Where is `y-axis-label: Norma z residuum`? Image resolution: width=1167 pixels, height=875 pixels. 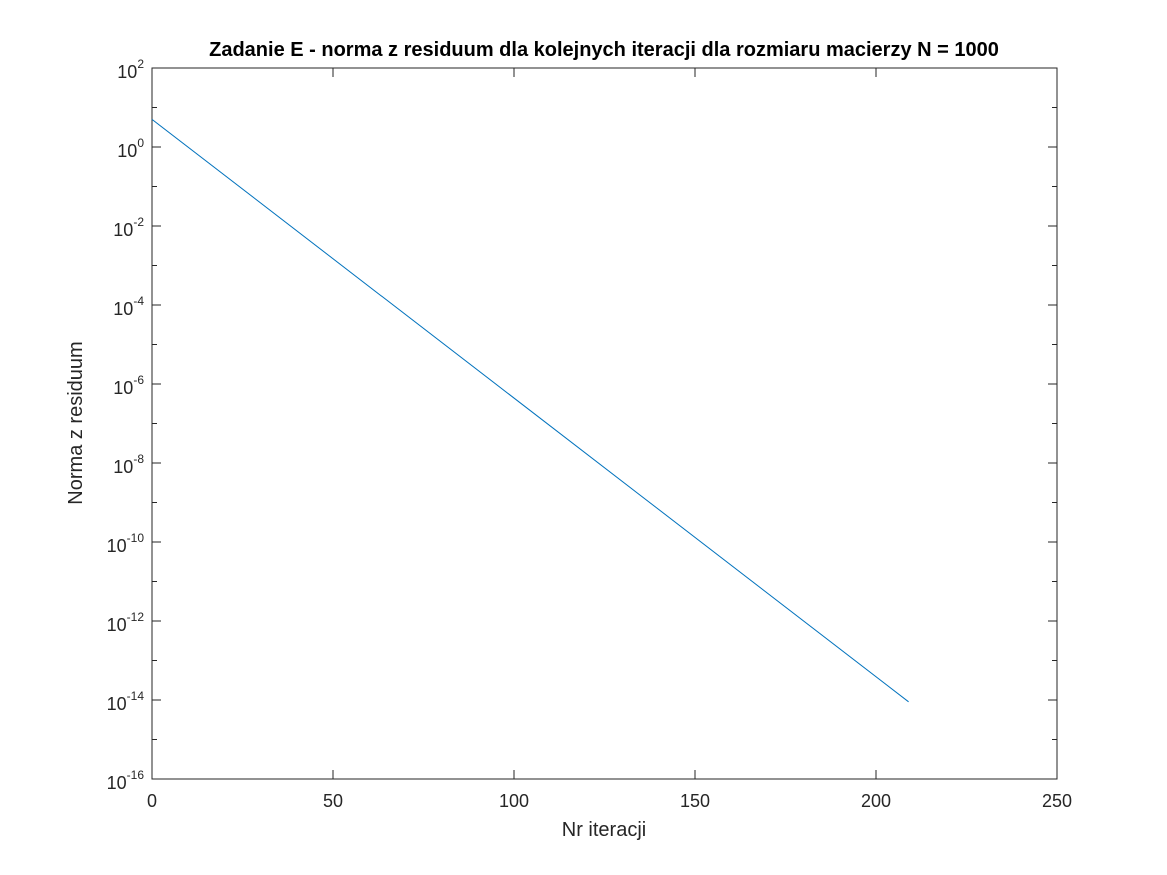 y-axis-label: Norma z residuum is located at coordinates (76, 422).